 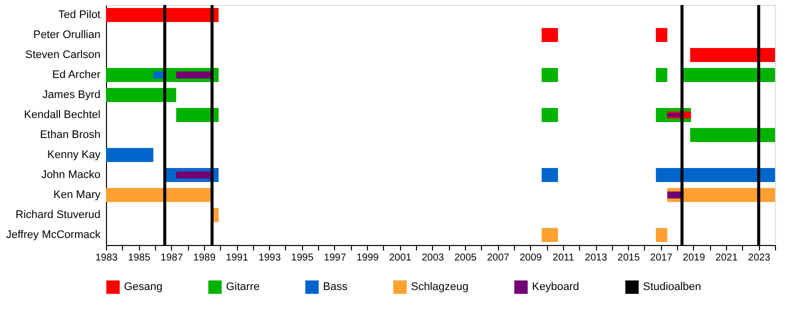 What do you see at coordinates (76, 75) in the screenshot?
I see `y-tick-label: Ed Archer` at bounding box center [76, 75].